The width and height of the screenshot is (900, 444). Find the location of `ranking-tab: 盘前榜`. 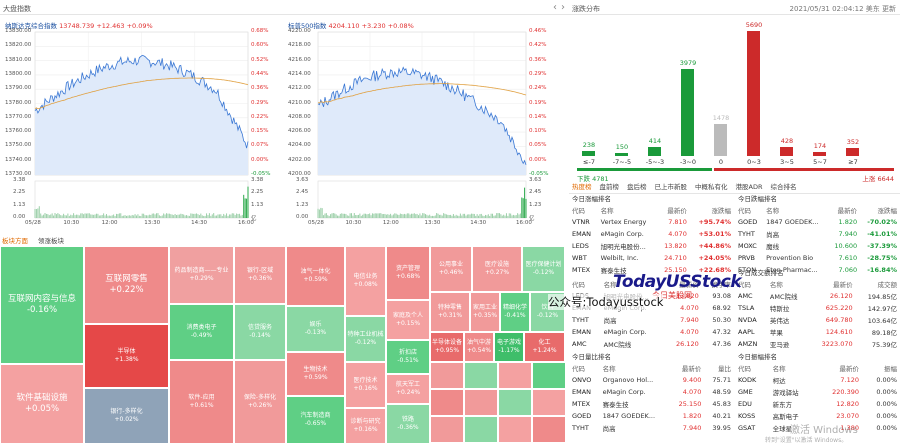

ranking-tab: 盘前榜 is located at coordinates (609, 187).